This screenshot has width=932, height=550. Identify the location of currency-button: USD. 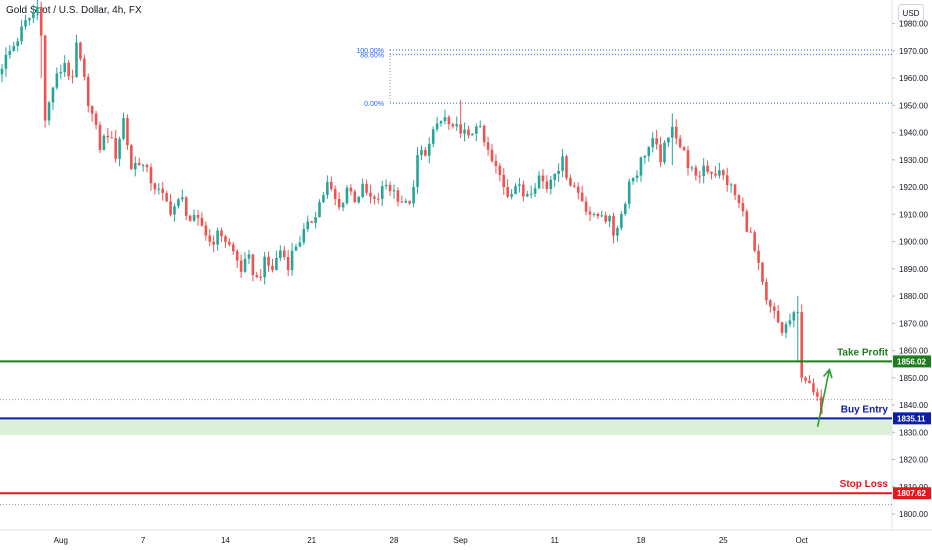
(911, 13).